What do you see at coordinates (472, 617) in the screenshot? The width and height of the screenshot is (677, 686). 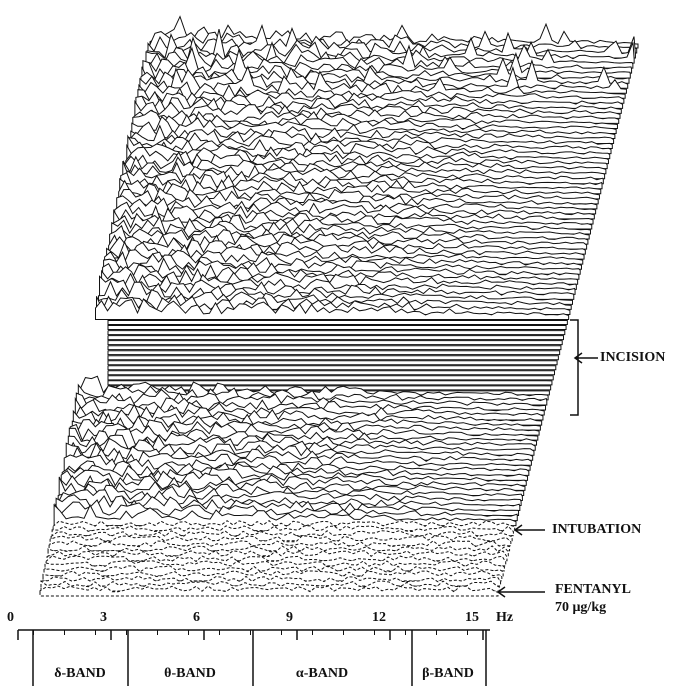 I see `tick-label: 15` at bounding box center [472, 617].